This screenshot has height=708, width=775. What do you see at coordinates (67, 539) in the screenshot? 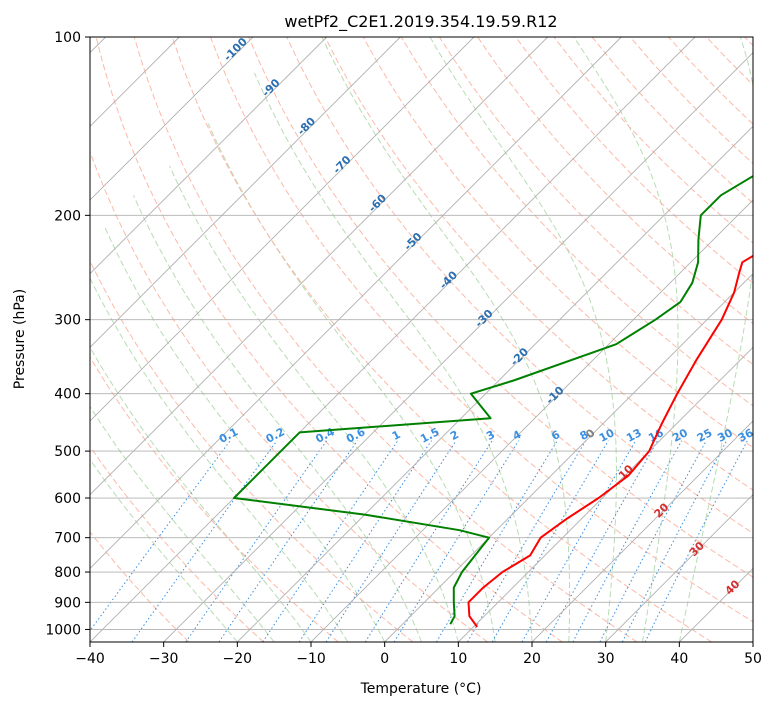
I see `y-tick-label: 700` at bounding box center [67, 539].